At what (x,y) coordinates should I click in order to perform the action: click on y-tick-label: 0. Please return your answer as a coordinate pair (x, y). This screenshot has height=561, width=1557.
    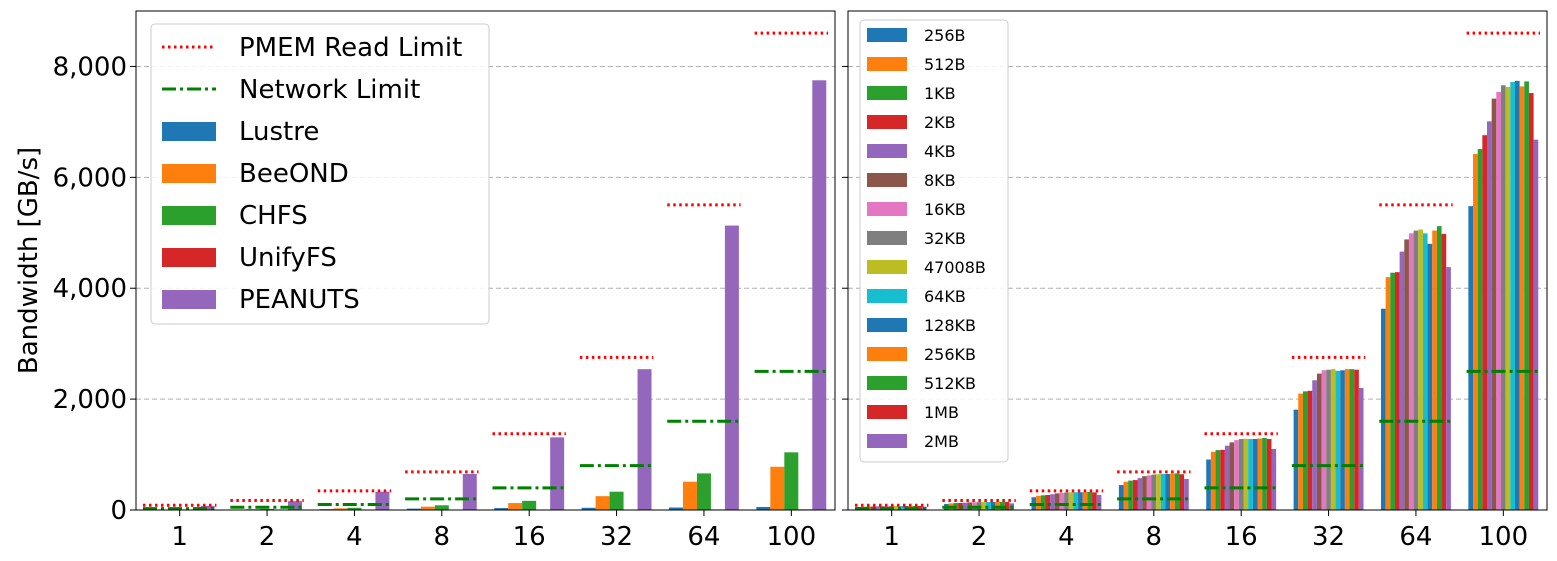
    Looking at the image, I should click on (118, 511).